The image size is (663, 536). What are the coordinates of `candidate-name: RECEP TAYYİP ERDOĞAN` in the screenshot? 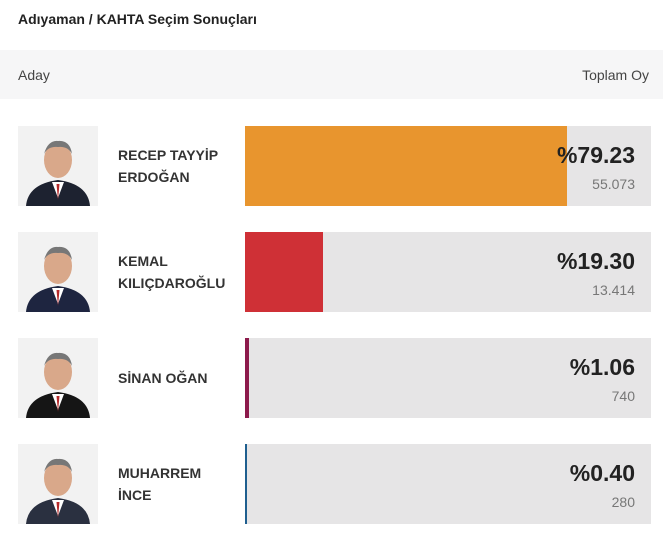 It's located at (168, 166).